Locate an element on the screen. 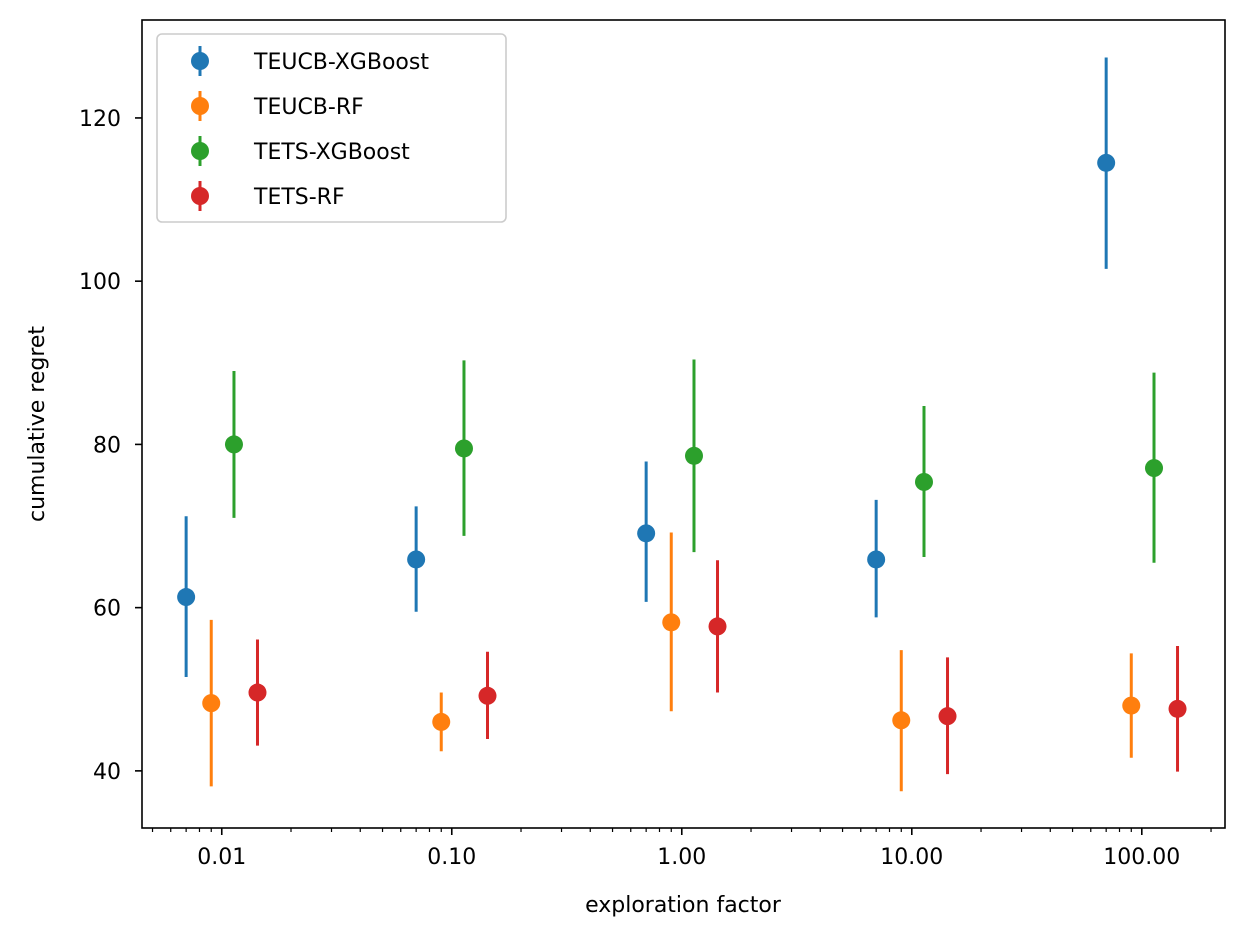 This screenshot has height=942, width=1246. legend-entry: TETS-XGBoost is located at coordinates (300, 151).